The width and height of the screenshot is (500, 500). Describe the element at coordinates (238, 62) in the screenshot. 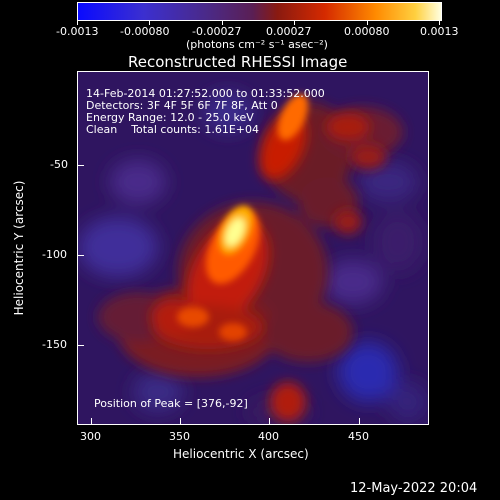

I see `plot-title: Reconstructed RHESSI Image` at that location.